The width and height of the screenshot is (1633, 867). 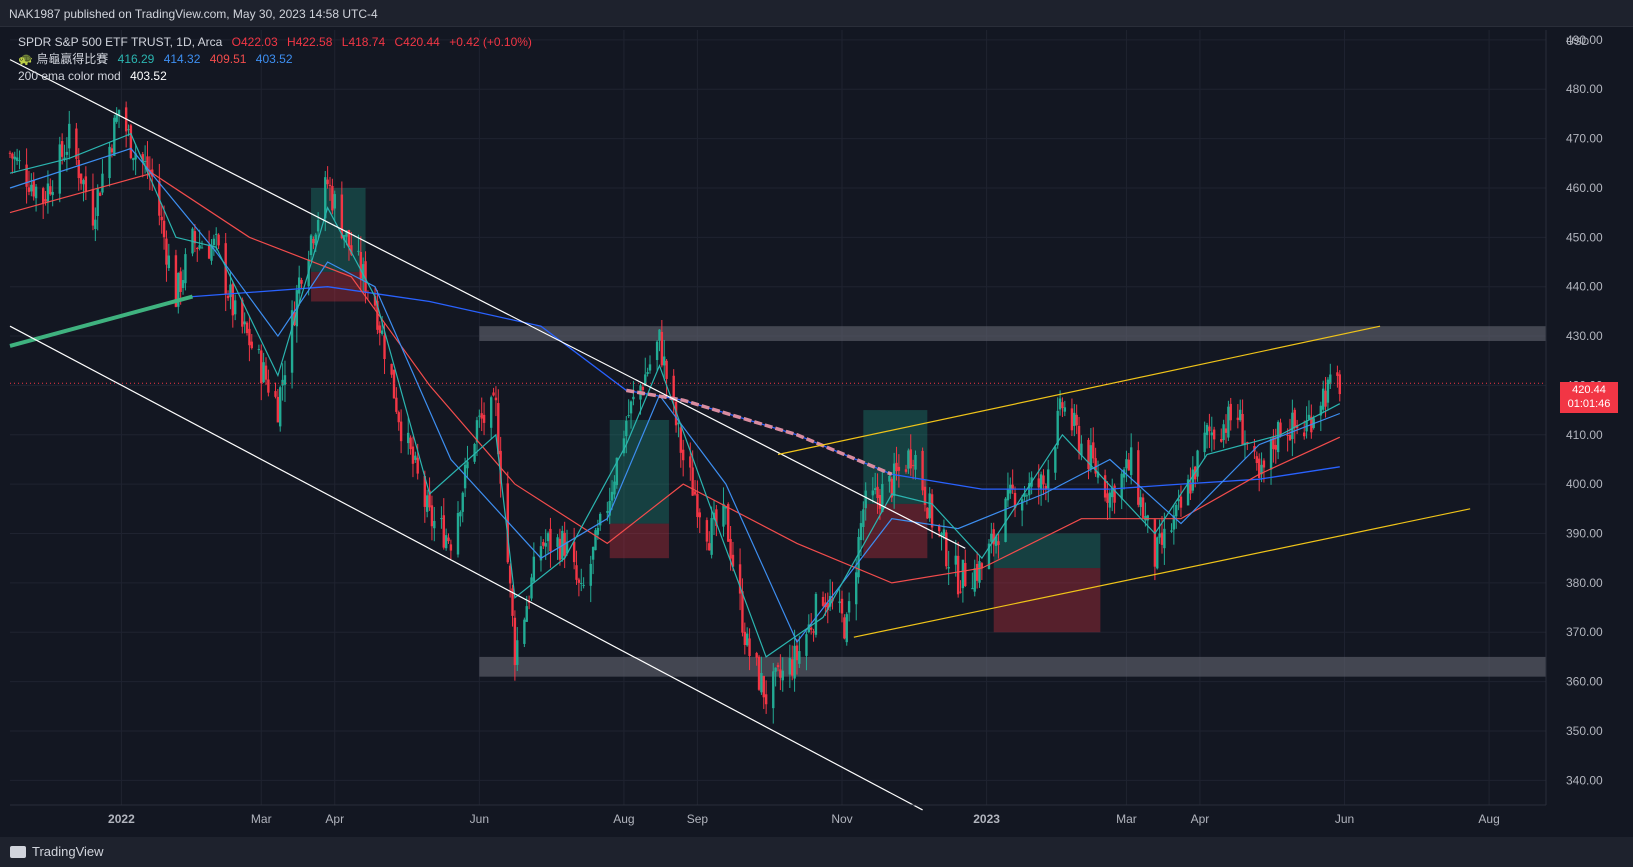 I want to click on indicator-1-value-1: 416.29, so click(x=136, y=59).